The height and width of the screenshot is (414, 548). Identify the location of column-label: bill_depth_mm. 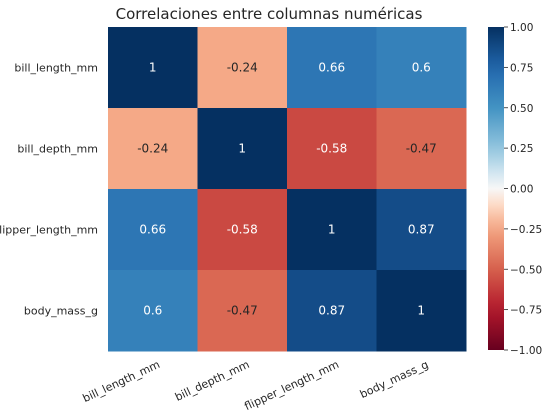
(212, 381).